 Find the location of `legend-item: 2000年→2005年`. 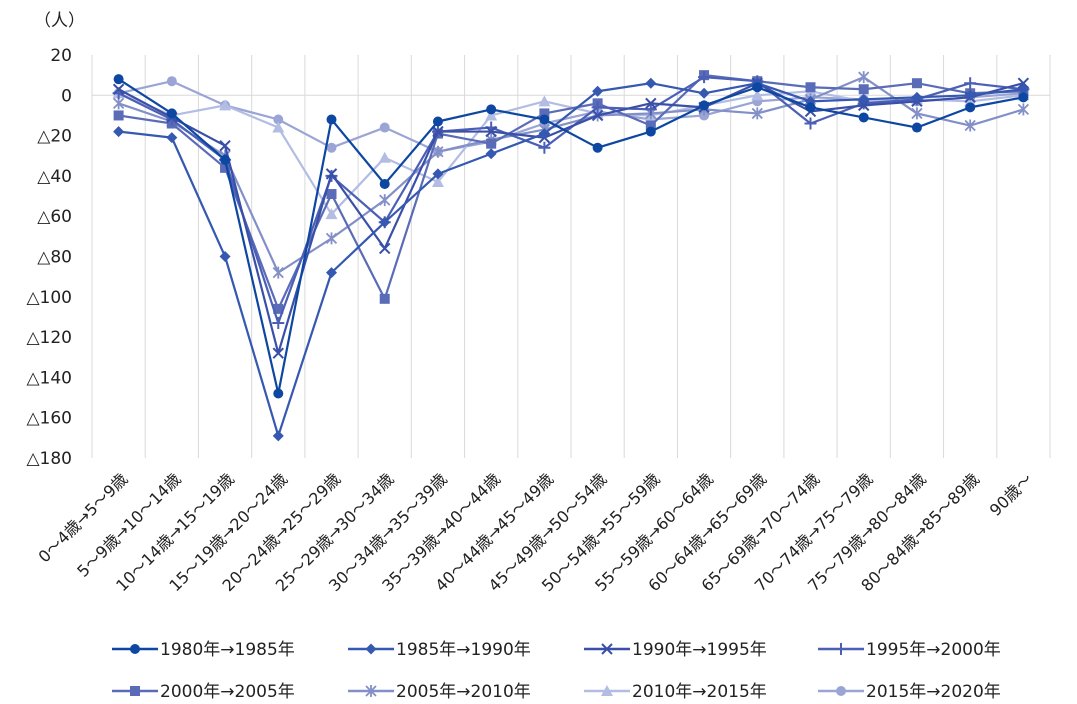

legend-item: 2000年→2005年 is located at coordinates (203, 692).